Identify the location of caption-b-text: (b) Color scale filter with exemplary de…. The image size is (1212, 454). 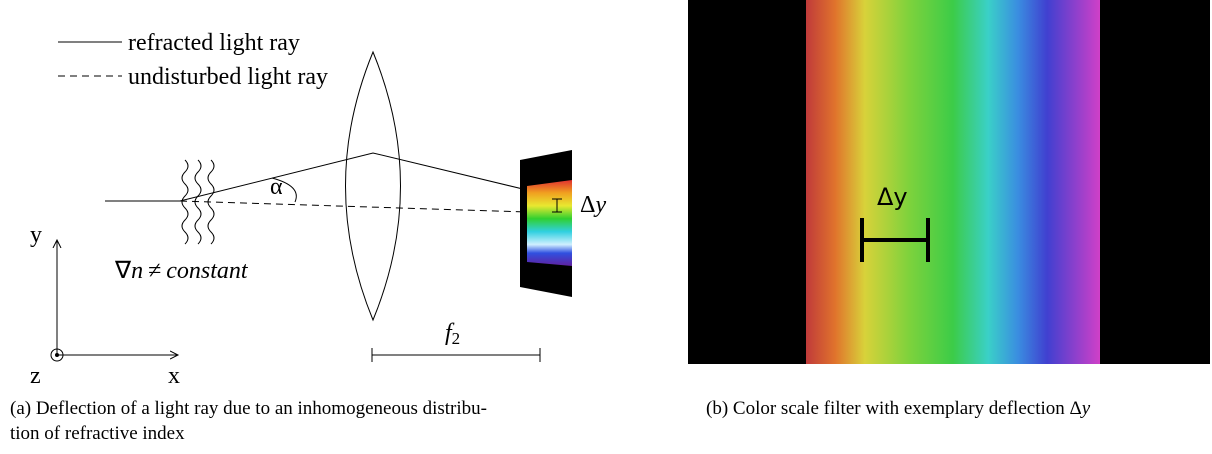
(894, 408).